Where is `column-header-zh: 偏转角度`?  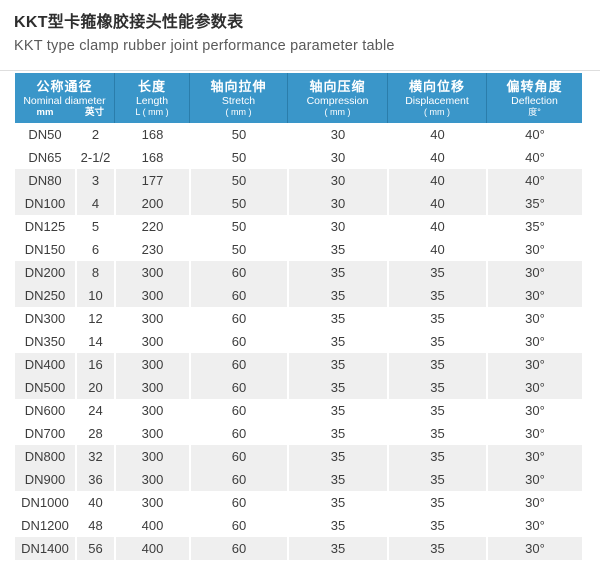
column-header-zh: 偏转角度 is located at coordinates (534, 86).